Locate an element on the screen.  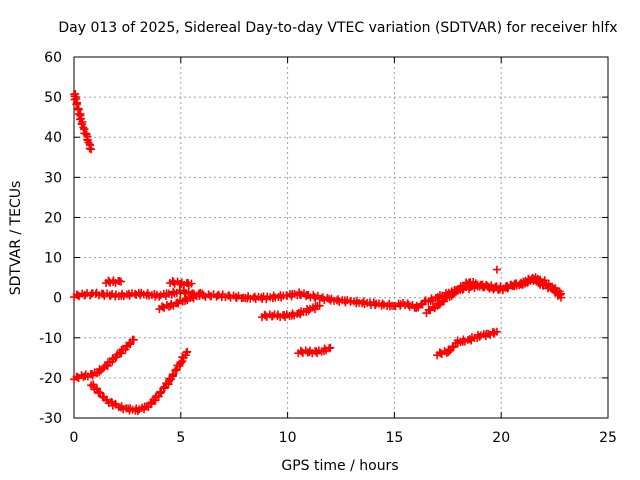
x-tick-label: 0 is located at coordinates (74, 438).